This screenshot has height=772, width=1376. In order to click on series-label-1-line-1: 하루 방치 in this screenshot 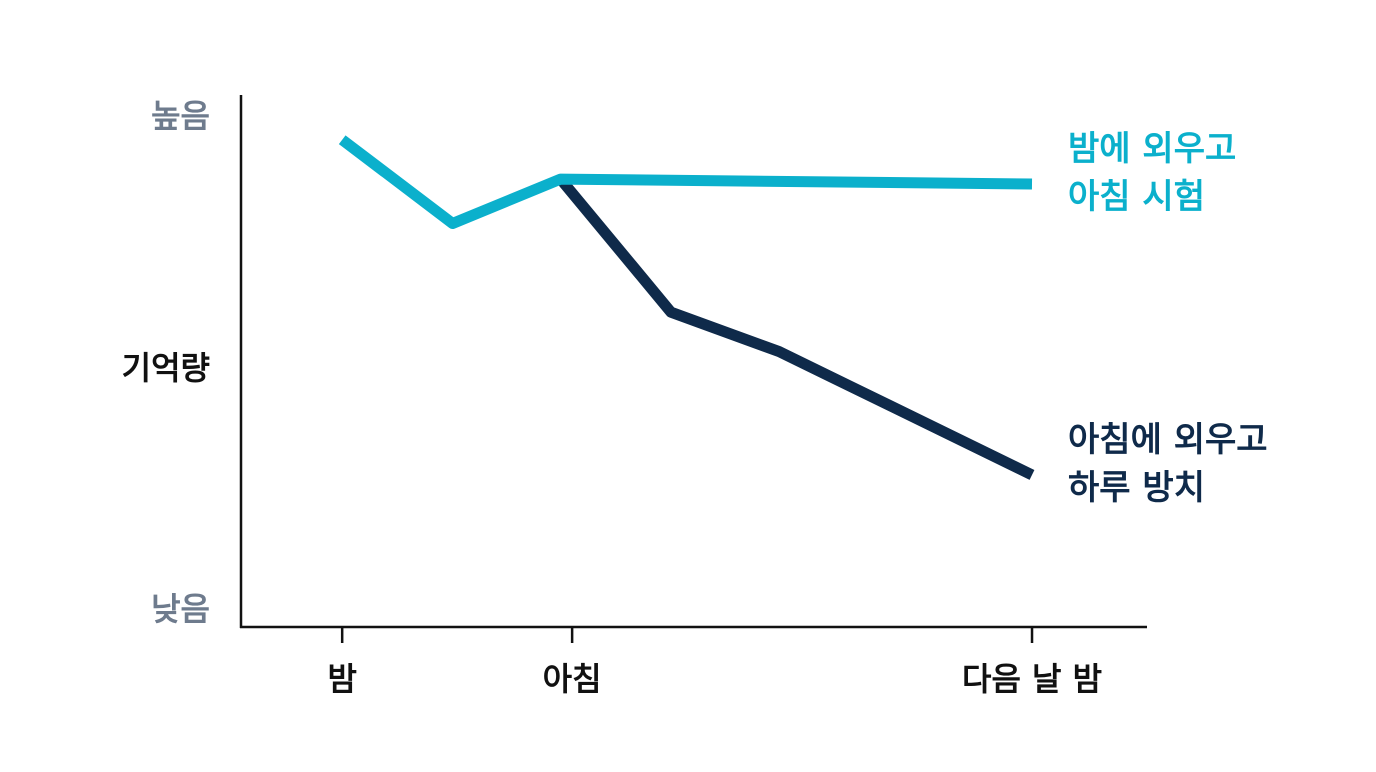, I will do `click(1136, 488)`.